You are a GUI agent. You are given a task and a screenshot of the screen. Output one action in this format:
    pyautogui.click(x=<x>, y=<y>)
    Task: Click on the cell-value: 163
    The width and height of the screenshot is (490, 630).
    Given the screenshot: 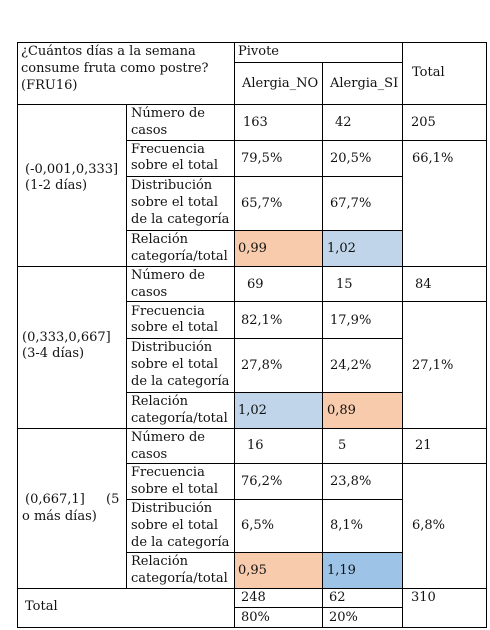 What is the action you would take?
    pyautogui.click(x=255, y=122)
    